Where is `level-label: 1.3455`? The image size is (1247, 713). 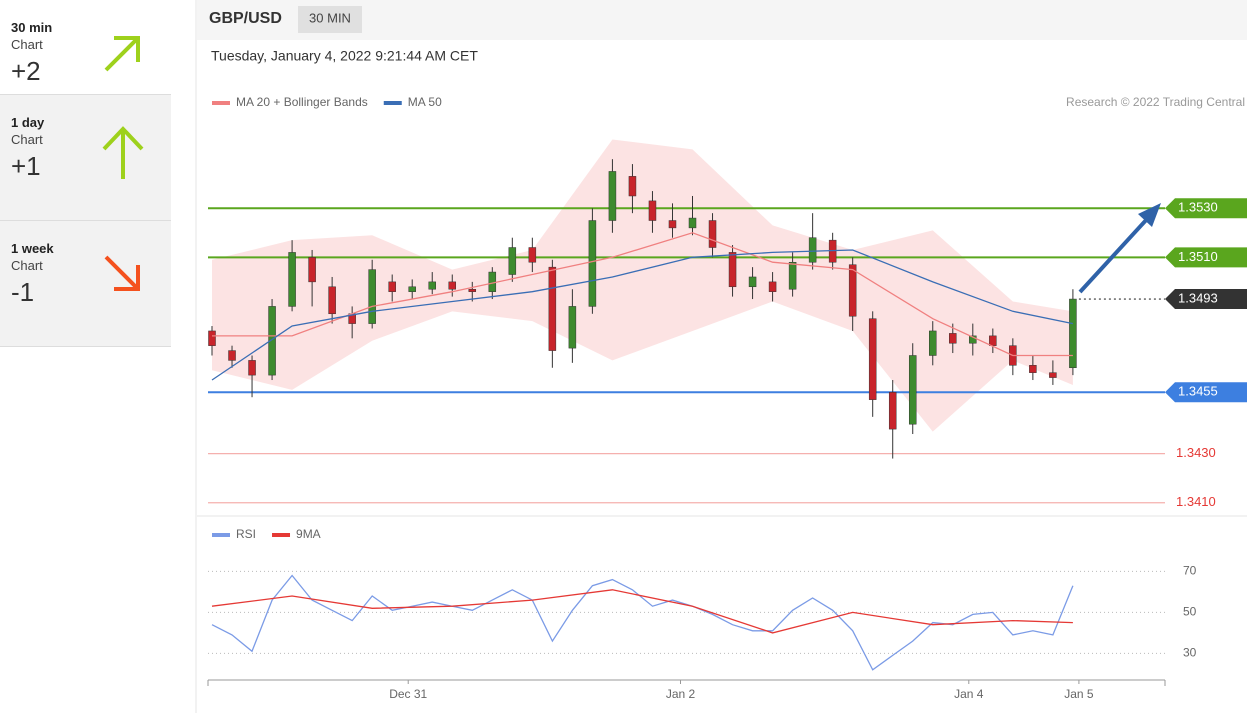
level-label: 1.3455 is located at coordinates (1198, 391).